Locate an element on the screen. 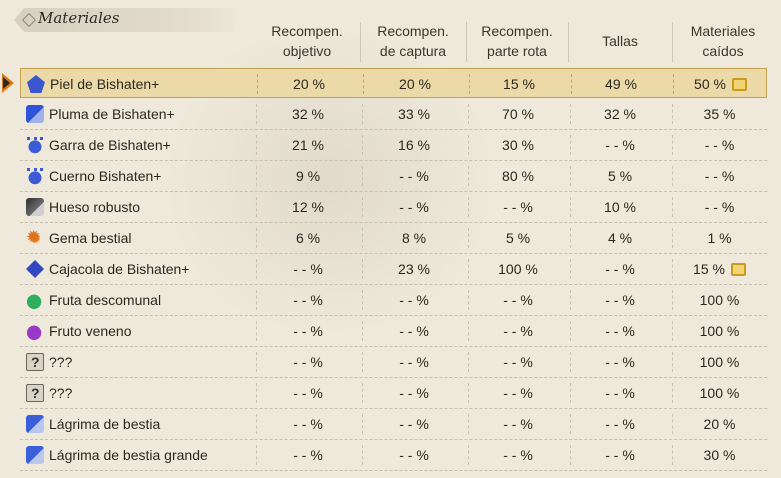 The width and height of the screenshot is (781, 478). rate-value: 15 % is located at coordinates (519, 84).